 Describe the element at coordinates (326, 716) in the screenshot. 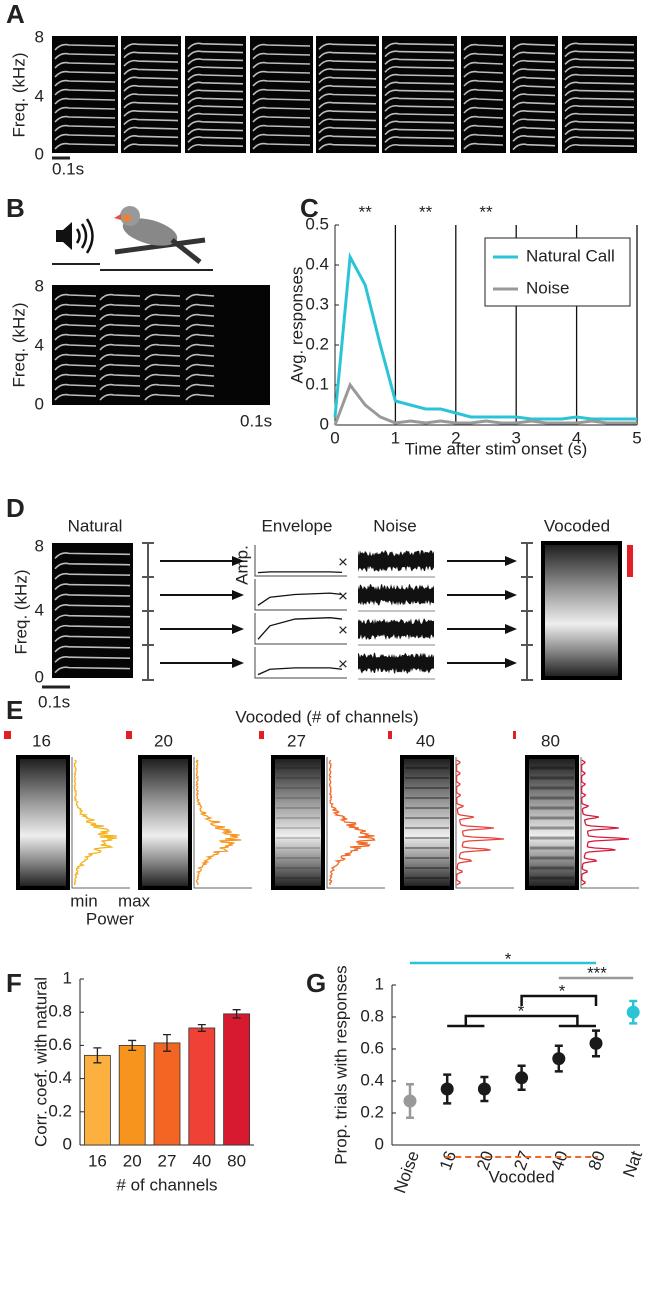

I see `panel-title: Vocoded (# of channels)` at that location.